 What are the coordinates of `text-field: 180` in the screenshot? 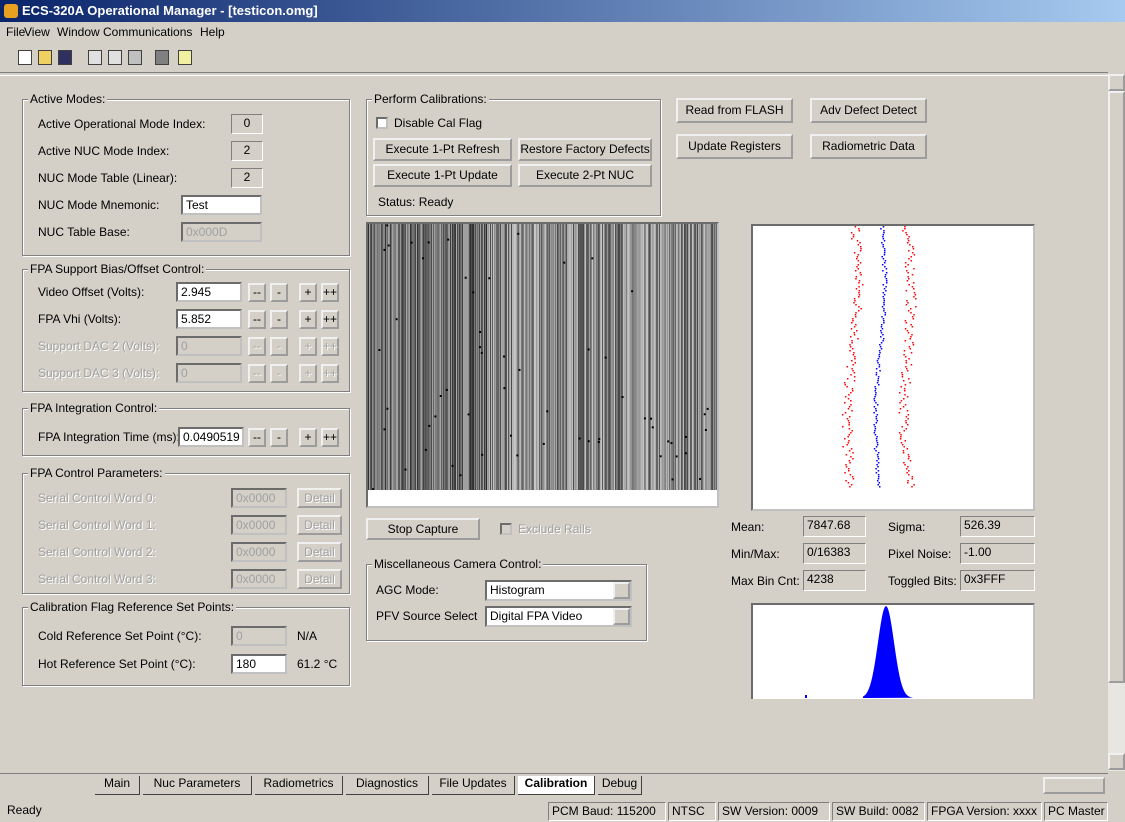 It's located at (259, 664).